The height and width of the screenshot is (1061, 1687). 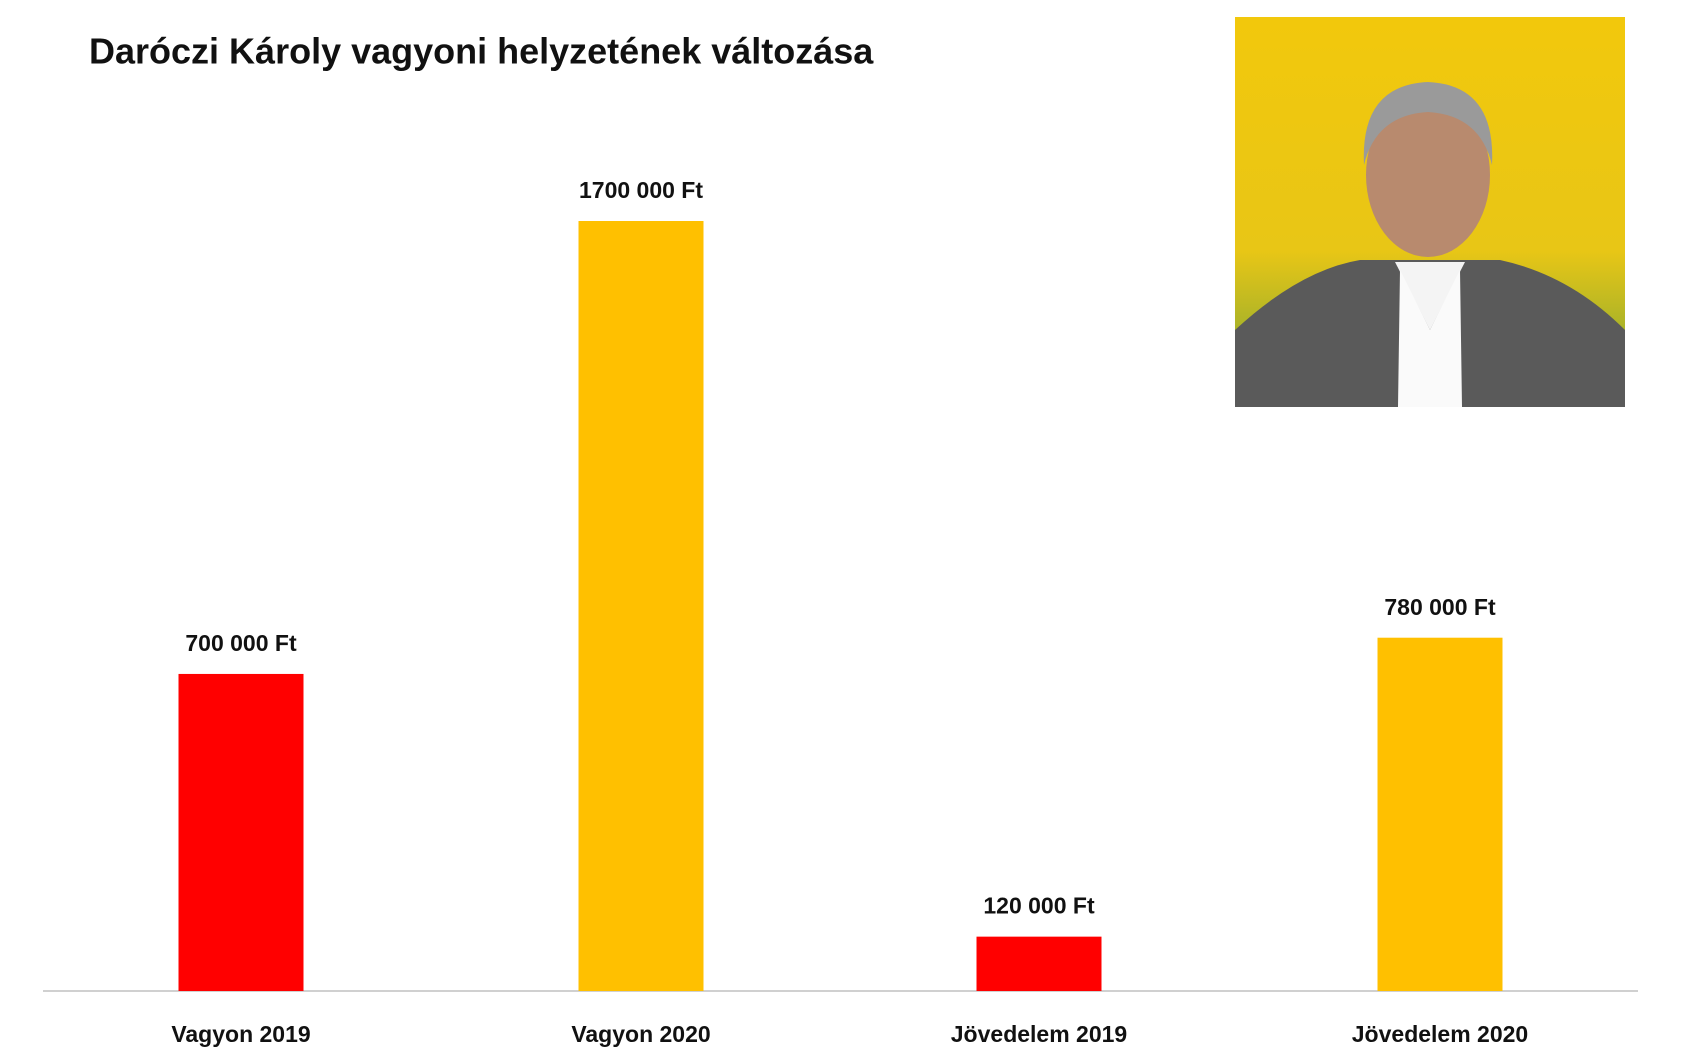 What do you see at coordinates (1039, 1034) in the screenshot?
I see `x-tick-label: Jövedelem 2019` at bounding box center [1039, 1034].